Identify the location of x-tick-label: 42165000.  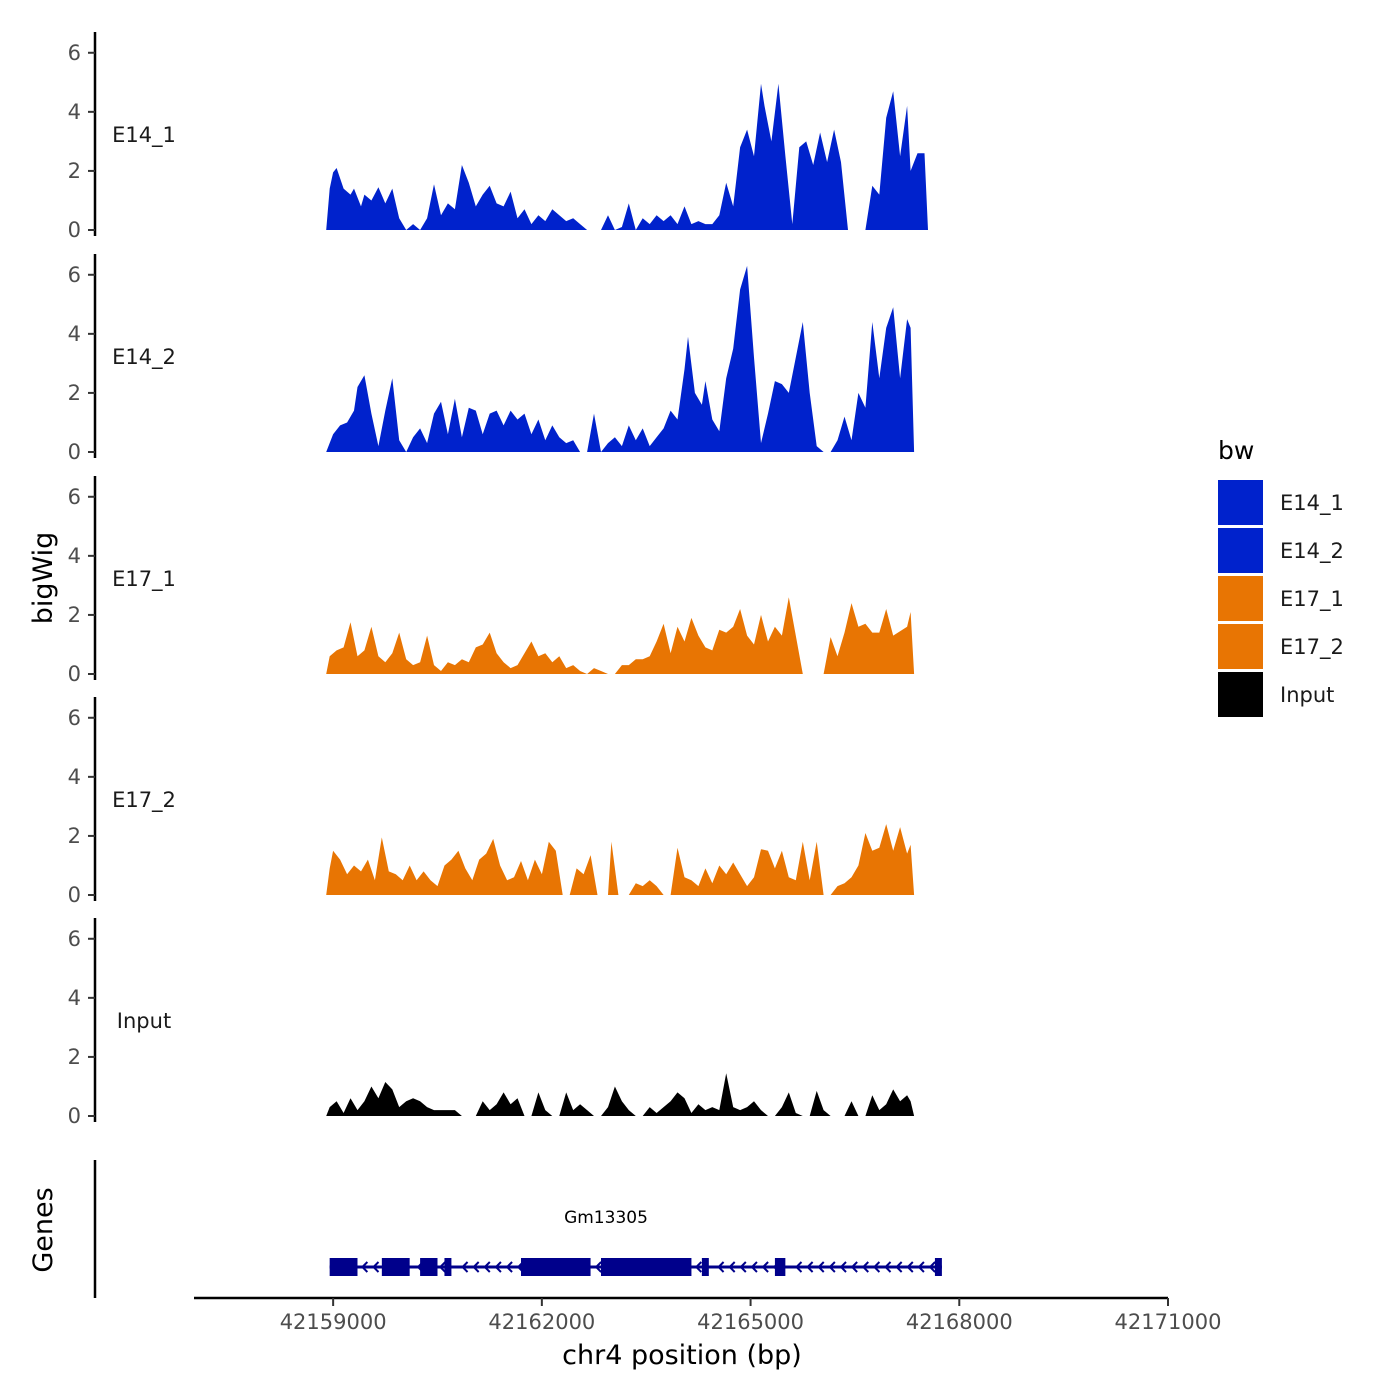
(750, 1322).